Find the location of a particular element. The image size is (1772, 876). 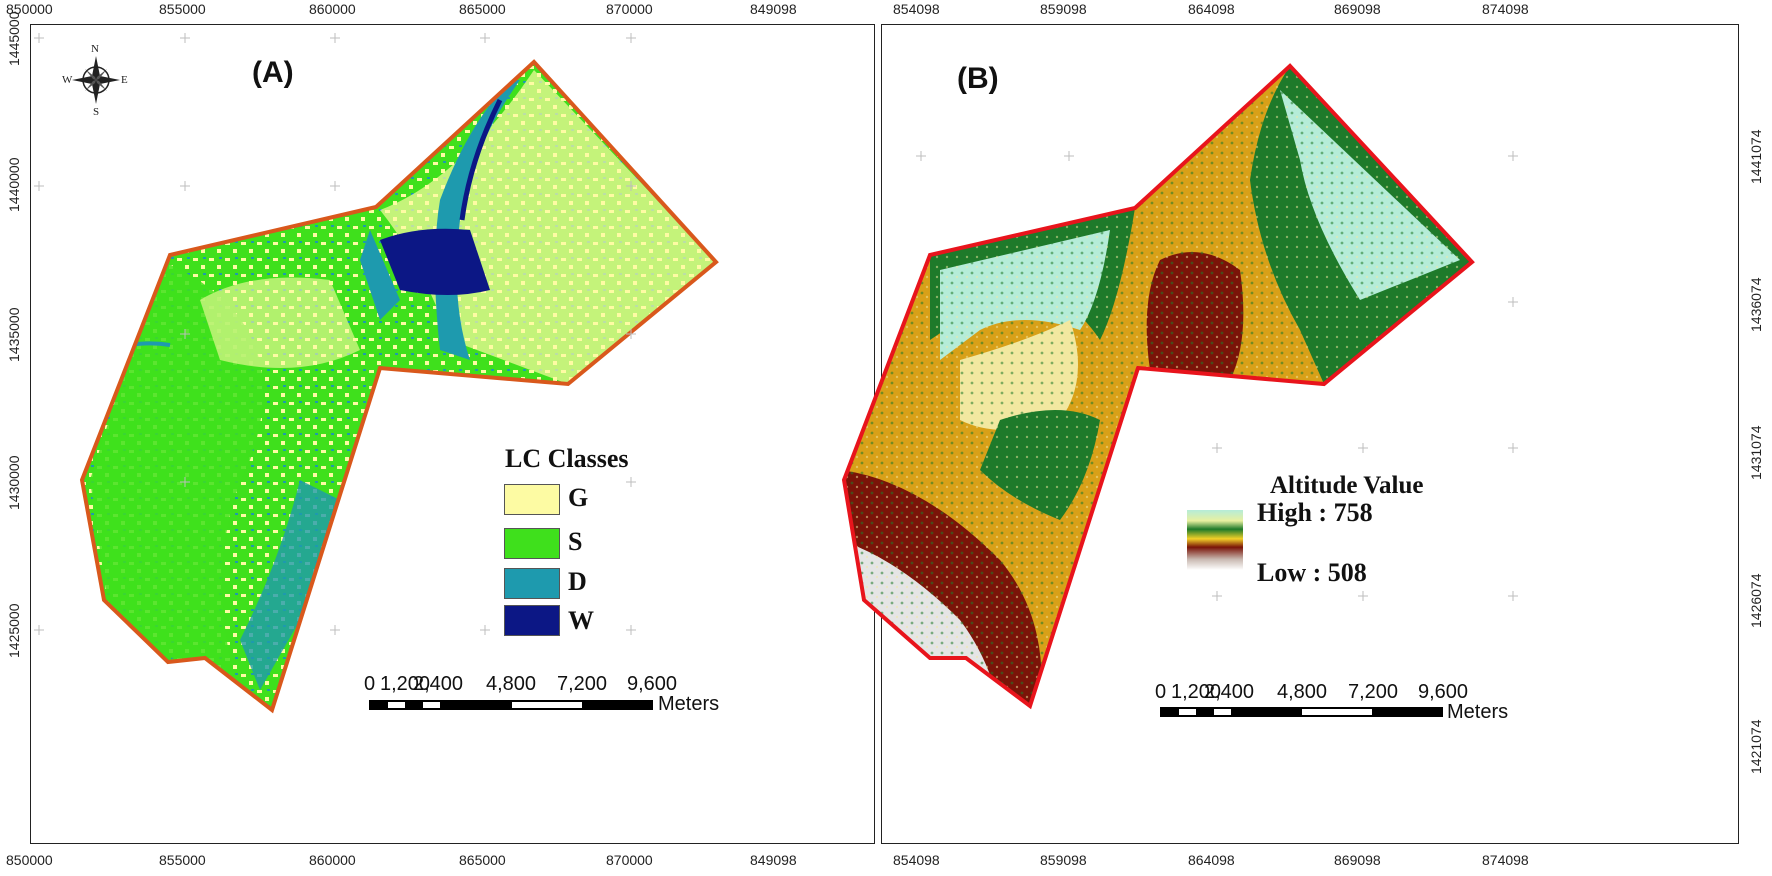

legend-label-d: D is located at coordinates (577, 581).